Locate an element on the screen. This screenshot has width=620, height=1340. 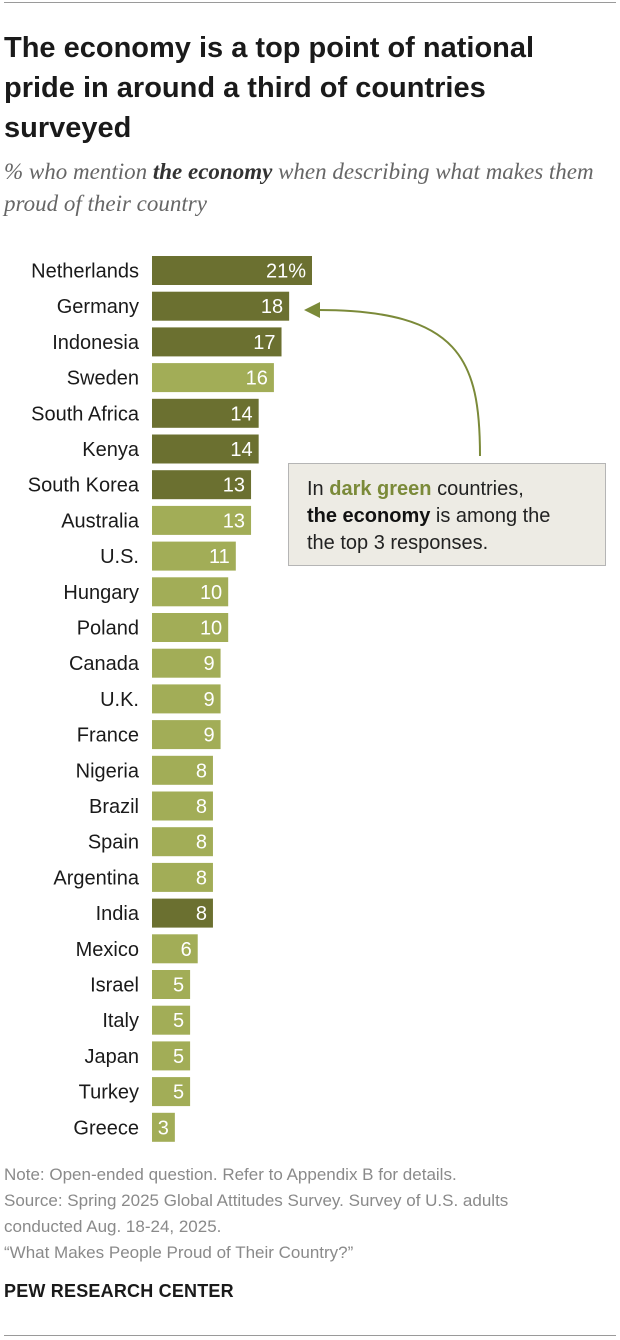
value-label: 3 is located at coordinates (163, 1128).